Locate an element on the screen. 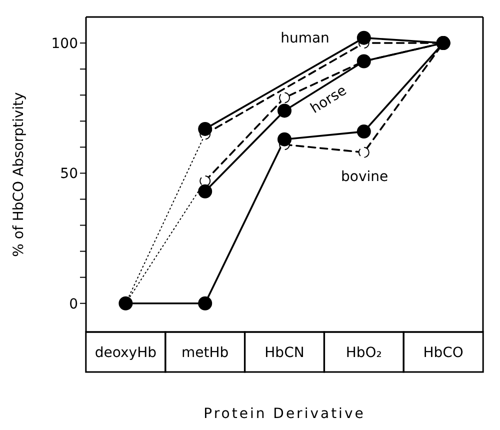  y-tick-label: 50 is located at coordinates (69, 174).